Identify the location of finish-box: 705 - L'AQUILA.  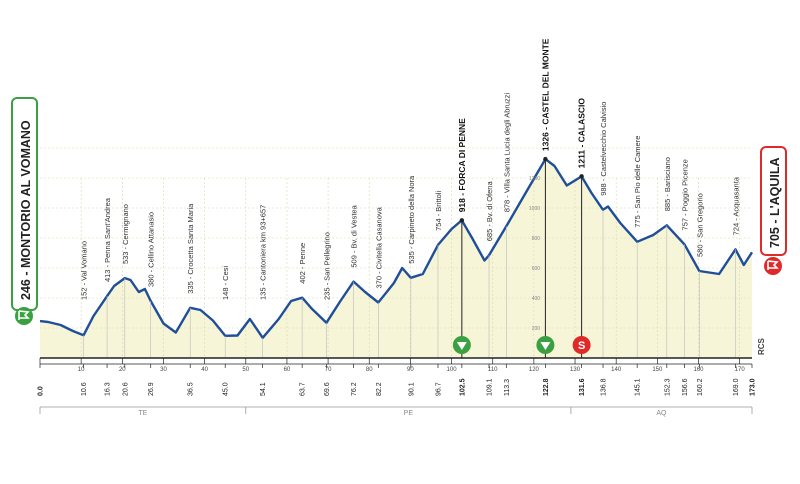
(773, 210).